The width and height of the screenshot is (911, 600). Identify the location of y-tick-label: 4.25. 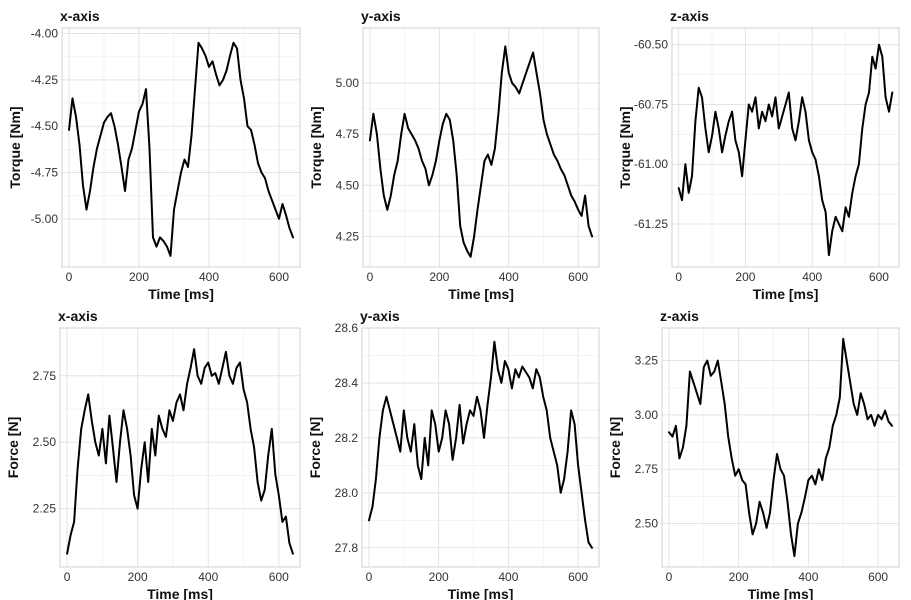
(348, 236).